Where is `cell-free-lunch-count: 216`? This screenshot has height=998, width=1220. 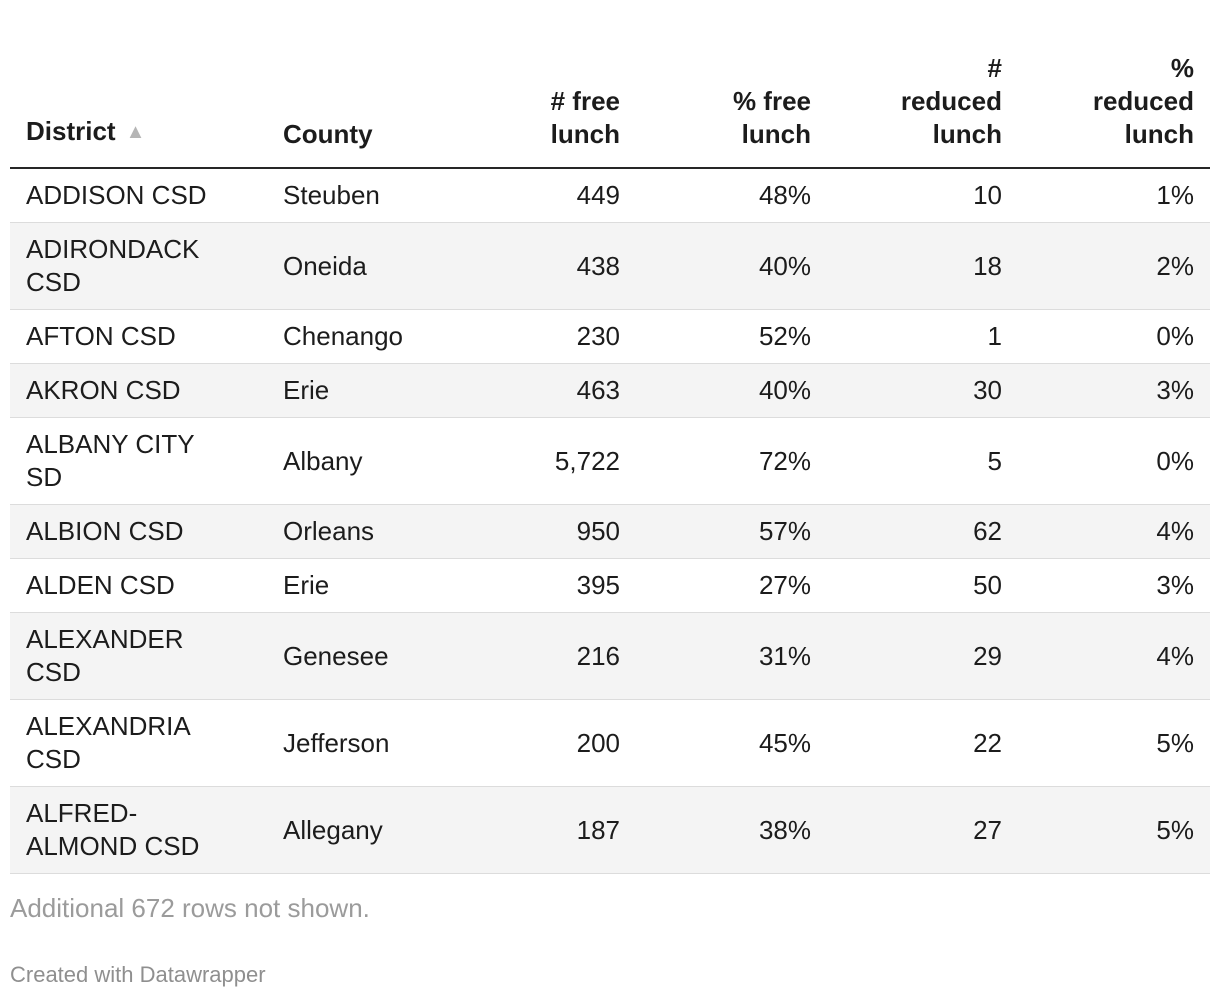
cell-free-lunch-count: 216 is located at coordinates (598, 655).